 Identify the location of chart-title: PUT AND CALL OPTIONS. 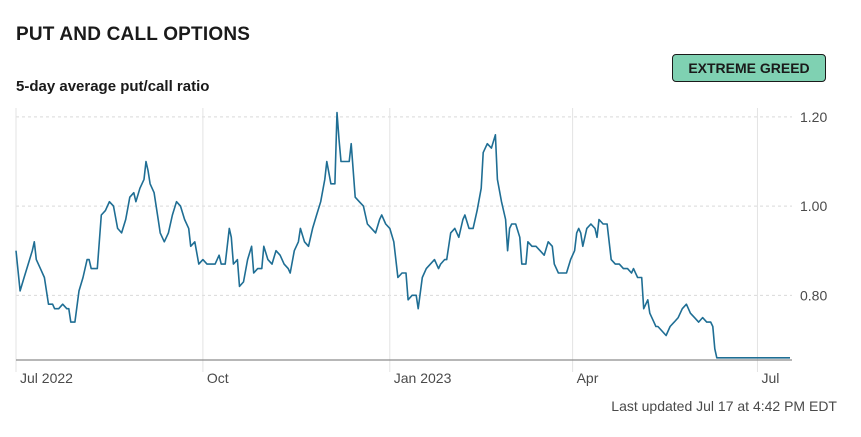
(133, 34).